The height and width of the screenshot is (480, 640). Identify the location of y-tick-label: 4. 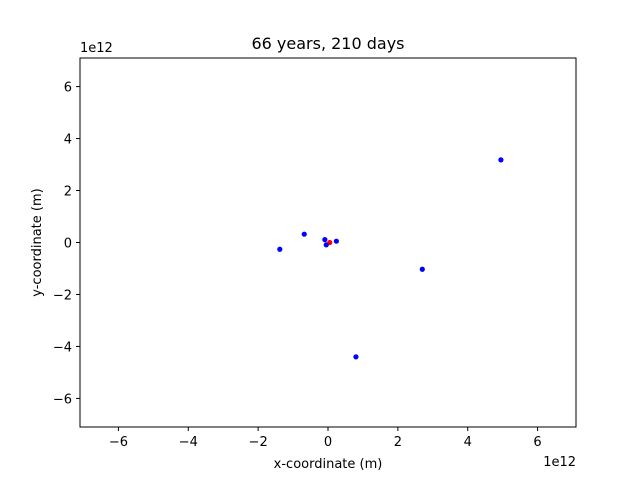
(68, 140).